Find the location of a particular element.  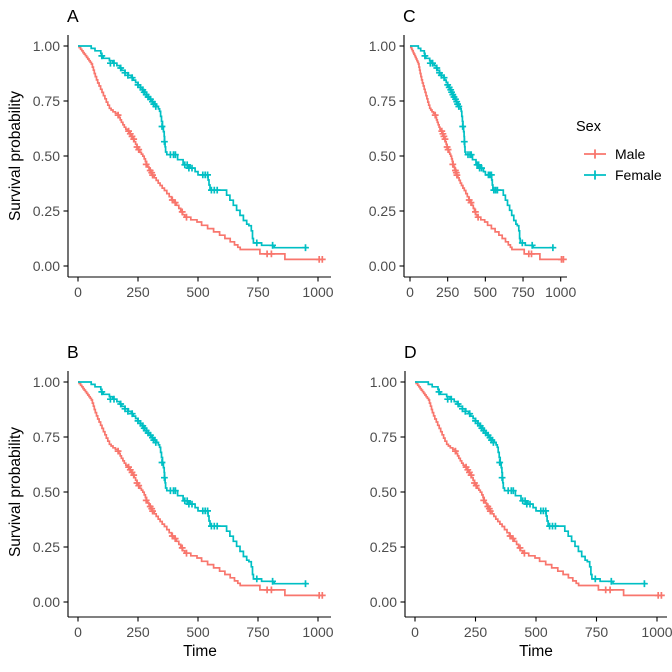

legend-label-male: Male is located at coordinates (630, 153).